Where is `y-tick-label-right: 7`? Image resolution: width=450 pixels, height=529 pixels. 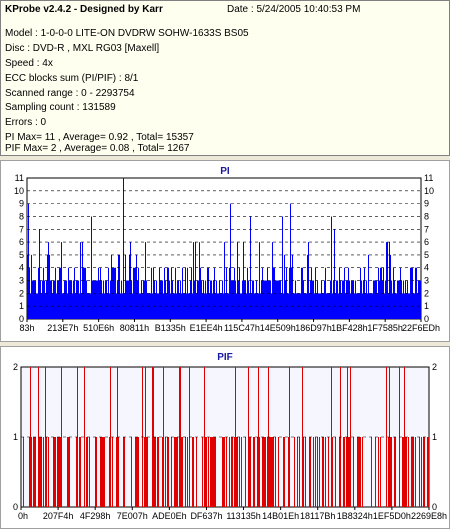 y-tick-label-right: 7 is located at coordinates (426, 229).